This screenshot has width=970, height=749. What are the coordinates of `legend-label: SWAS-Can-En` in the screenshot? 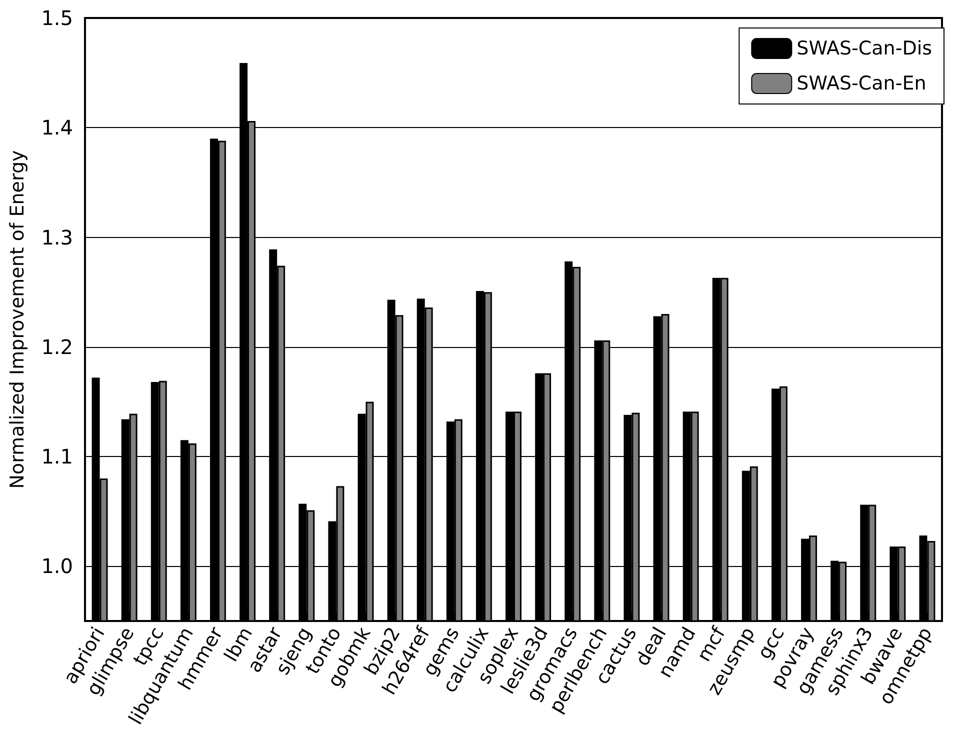 It's located at (861, 83).